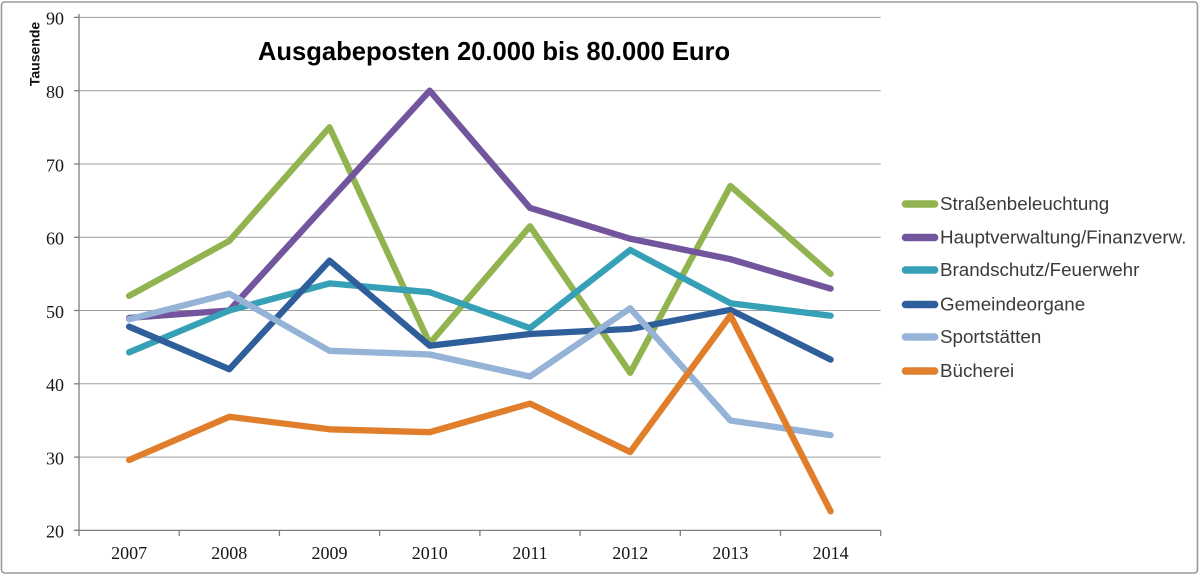  Describe the element at coordinates (55, 458) in the screenshot. I see `svg-text: 30` at that location.